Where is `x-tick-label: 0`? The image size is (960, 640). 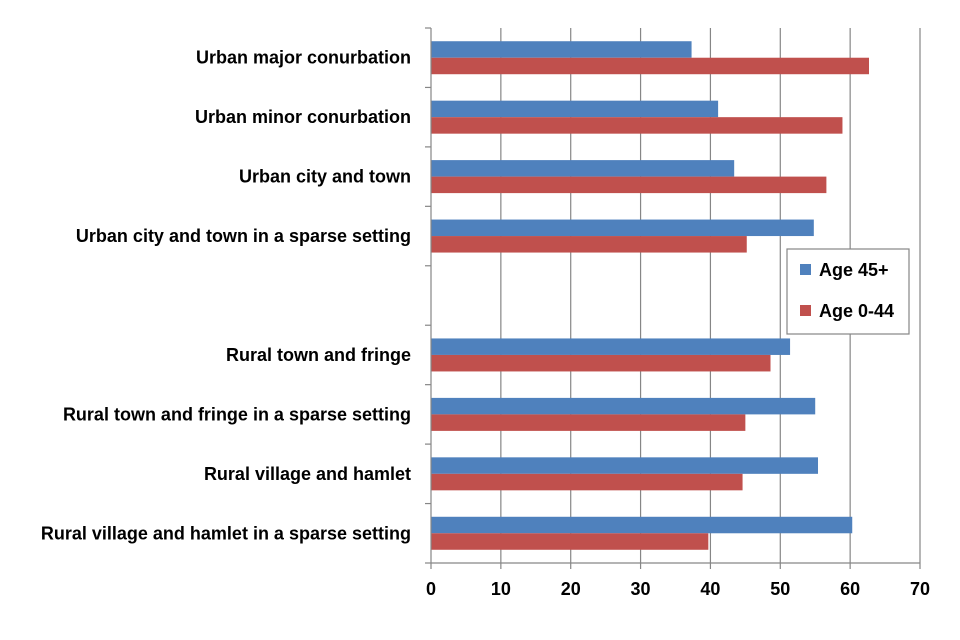 x-tick-label: 0 is located at coordinates (431, 589).